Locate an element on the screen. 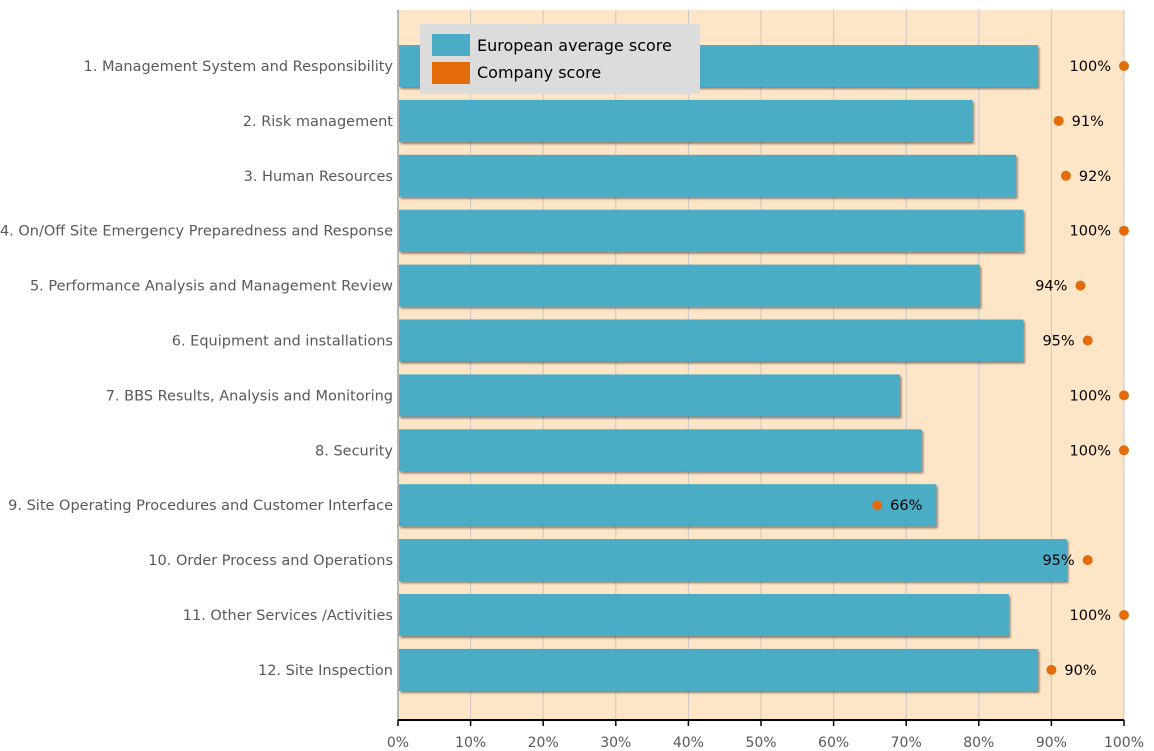 The width and height of the screenshot is (1154, 751). x-tick-label: 10% is located at coordinates (470, 743).